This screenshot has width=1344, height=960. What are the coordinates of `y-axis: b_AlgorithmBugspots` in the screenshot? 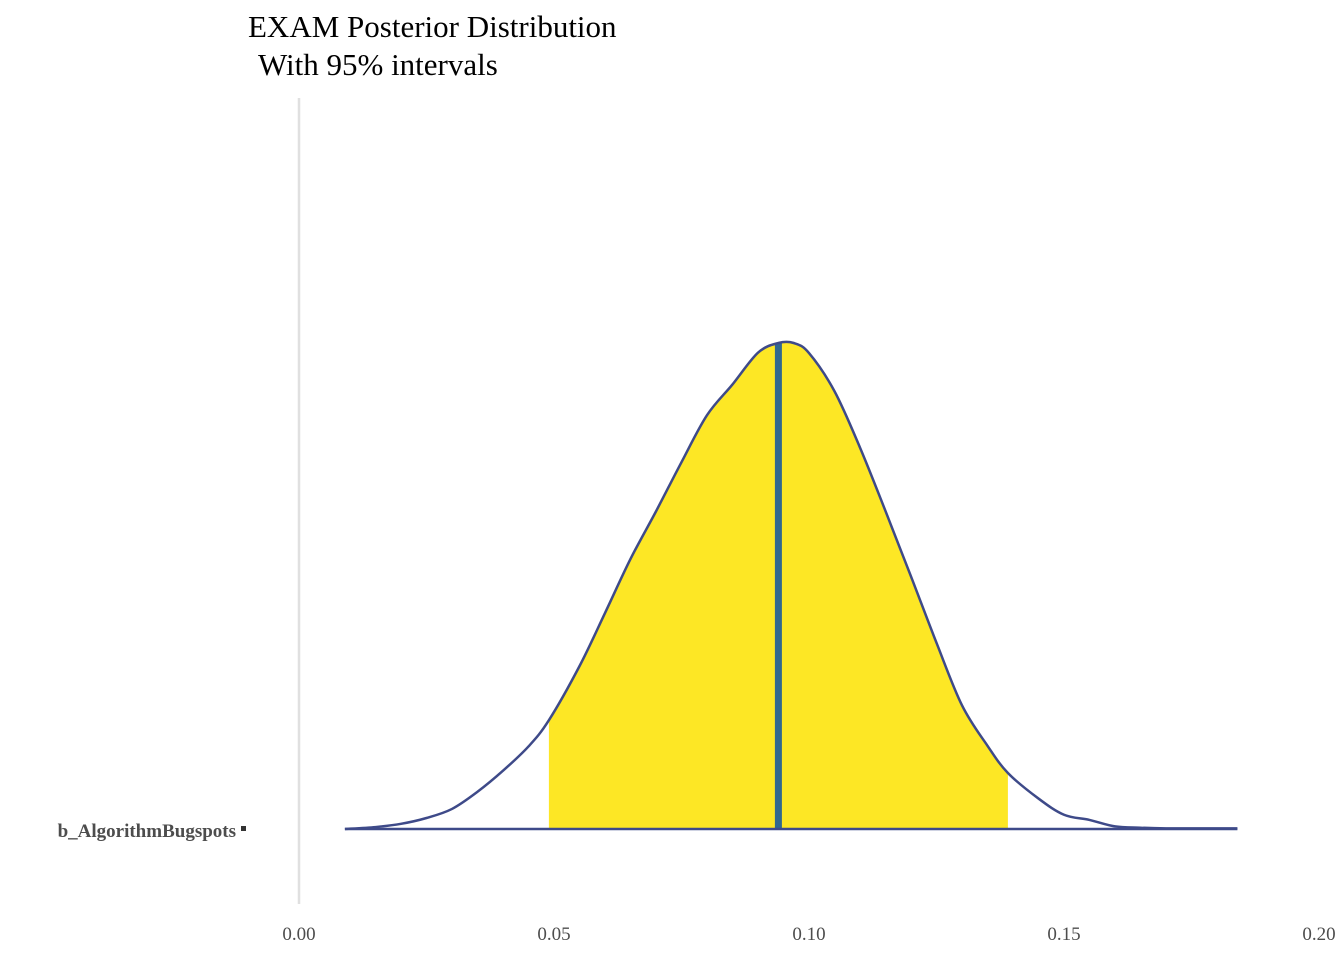 It's located at (152, 831).